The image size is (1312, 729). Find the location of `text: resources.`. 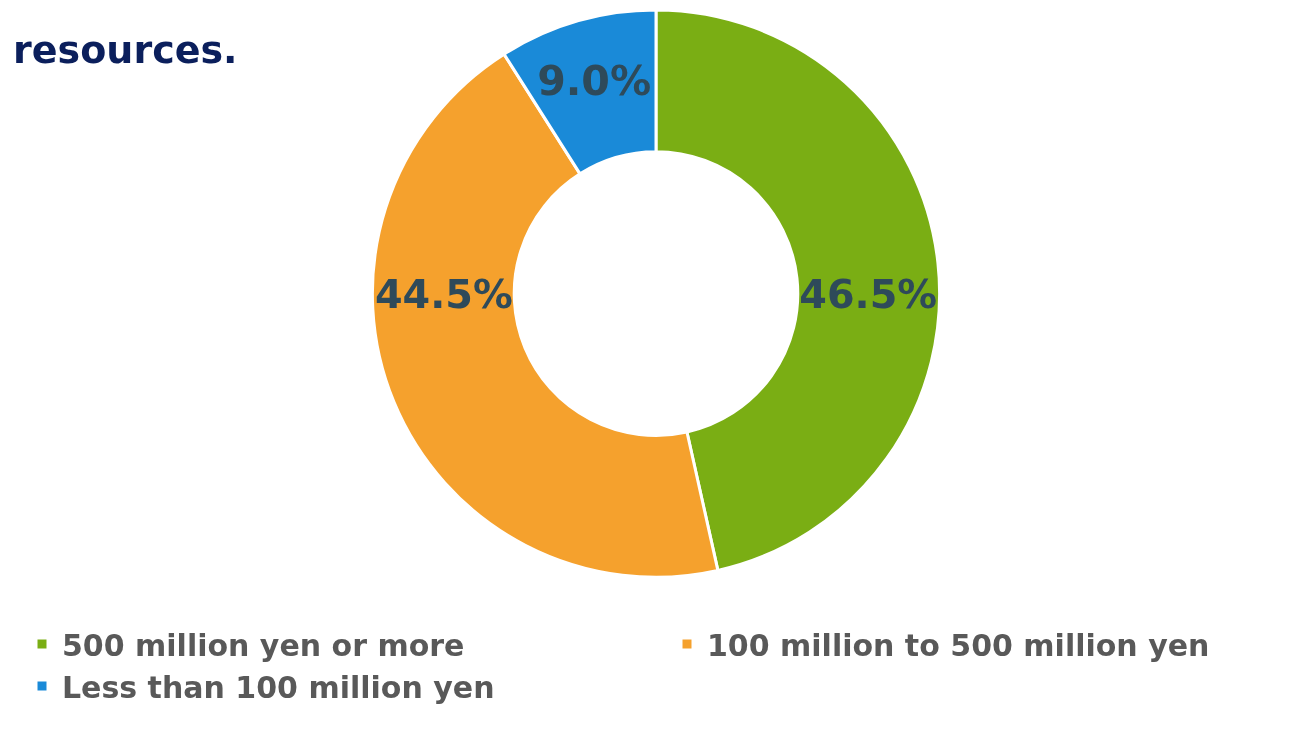

text: resources. is located at coordinates (125, 50).